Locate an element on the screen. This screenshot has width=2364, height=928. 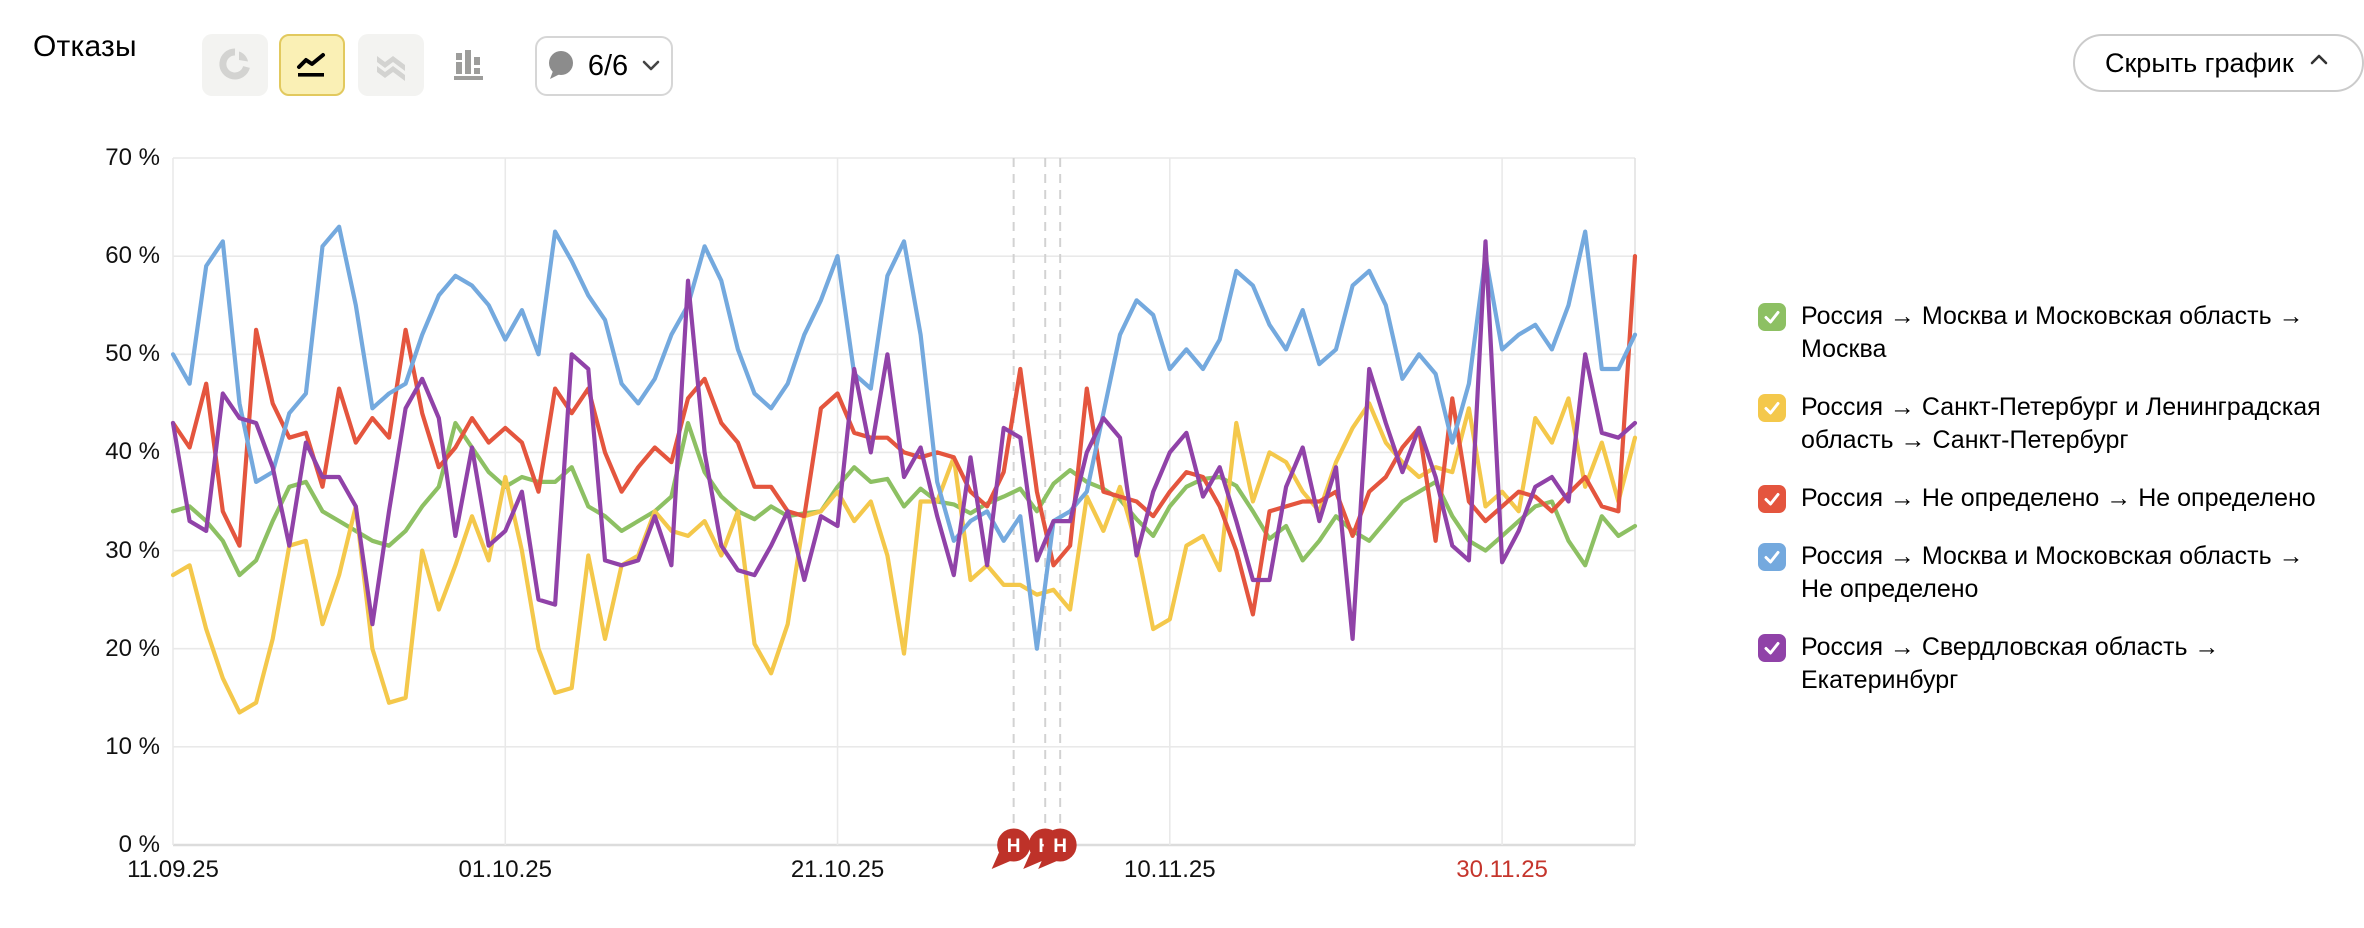
y-tick-label: 10 % is located at coordinates (132, 746).